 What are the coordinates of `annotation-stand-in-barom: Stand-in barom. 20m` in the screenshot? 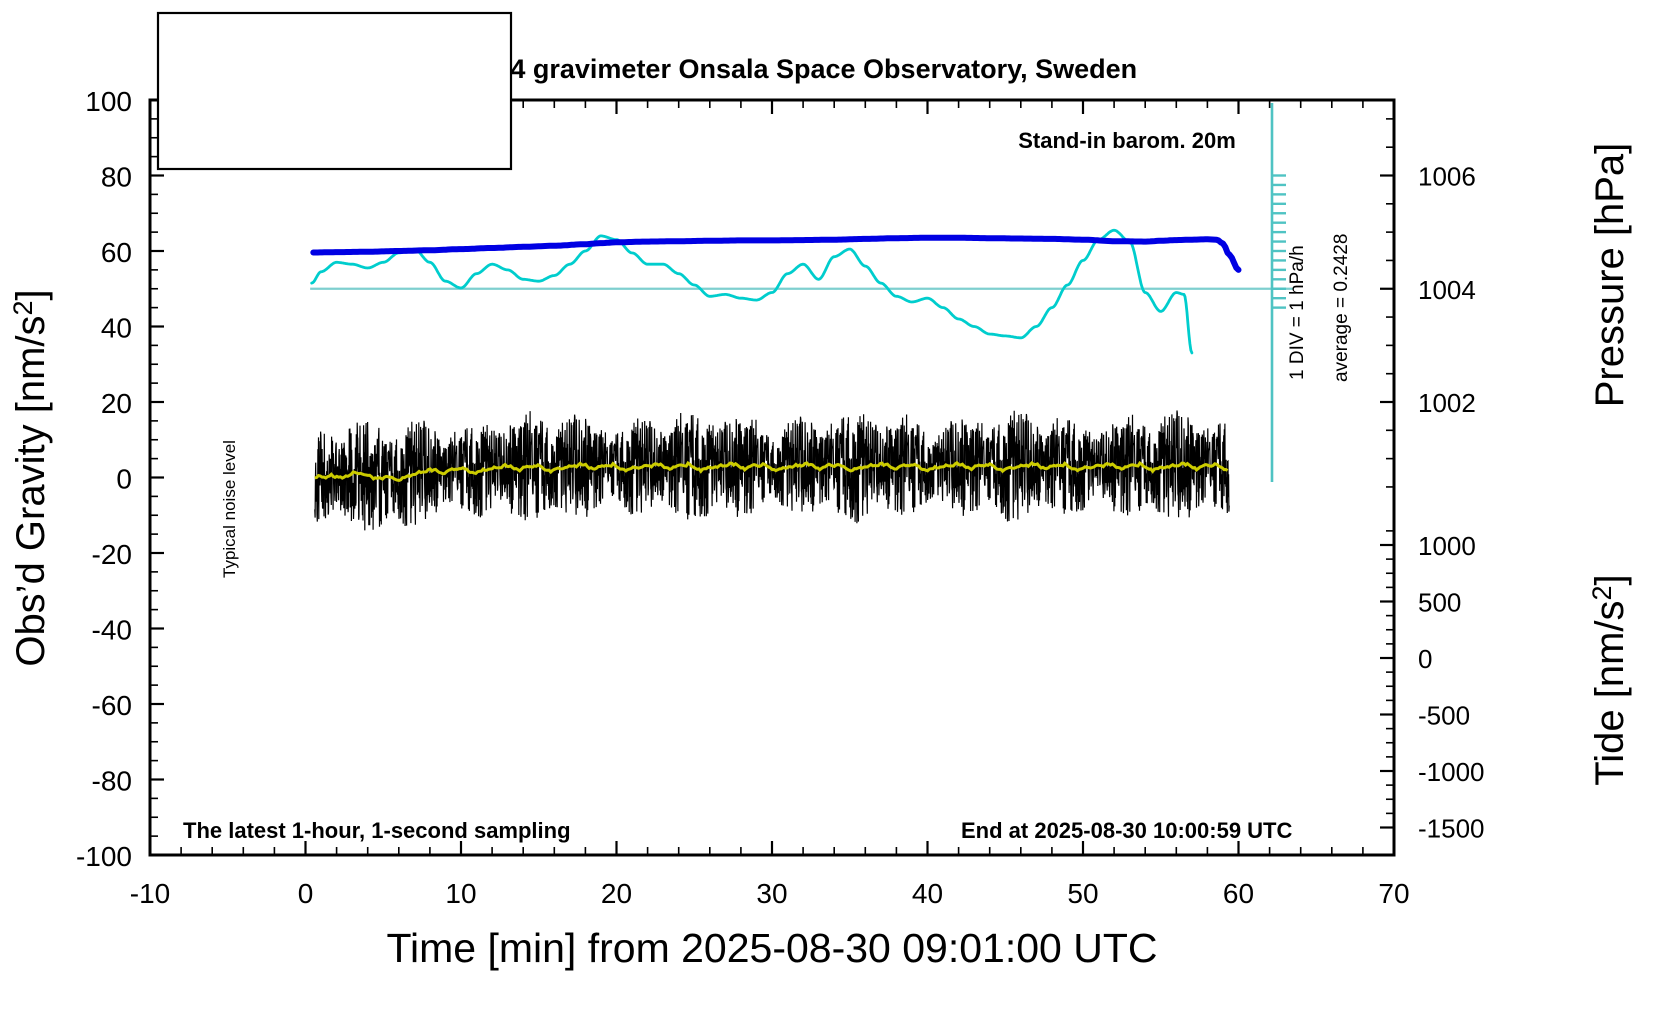 It's located at (1127, 140).